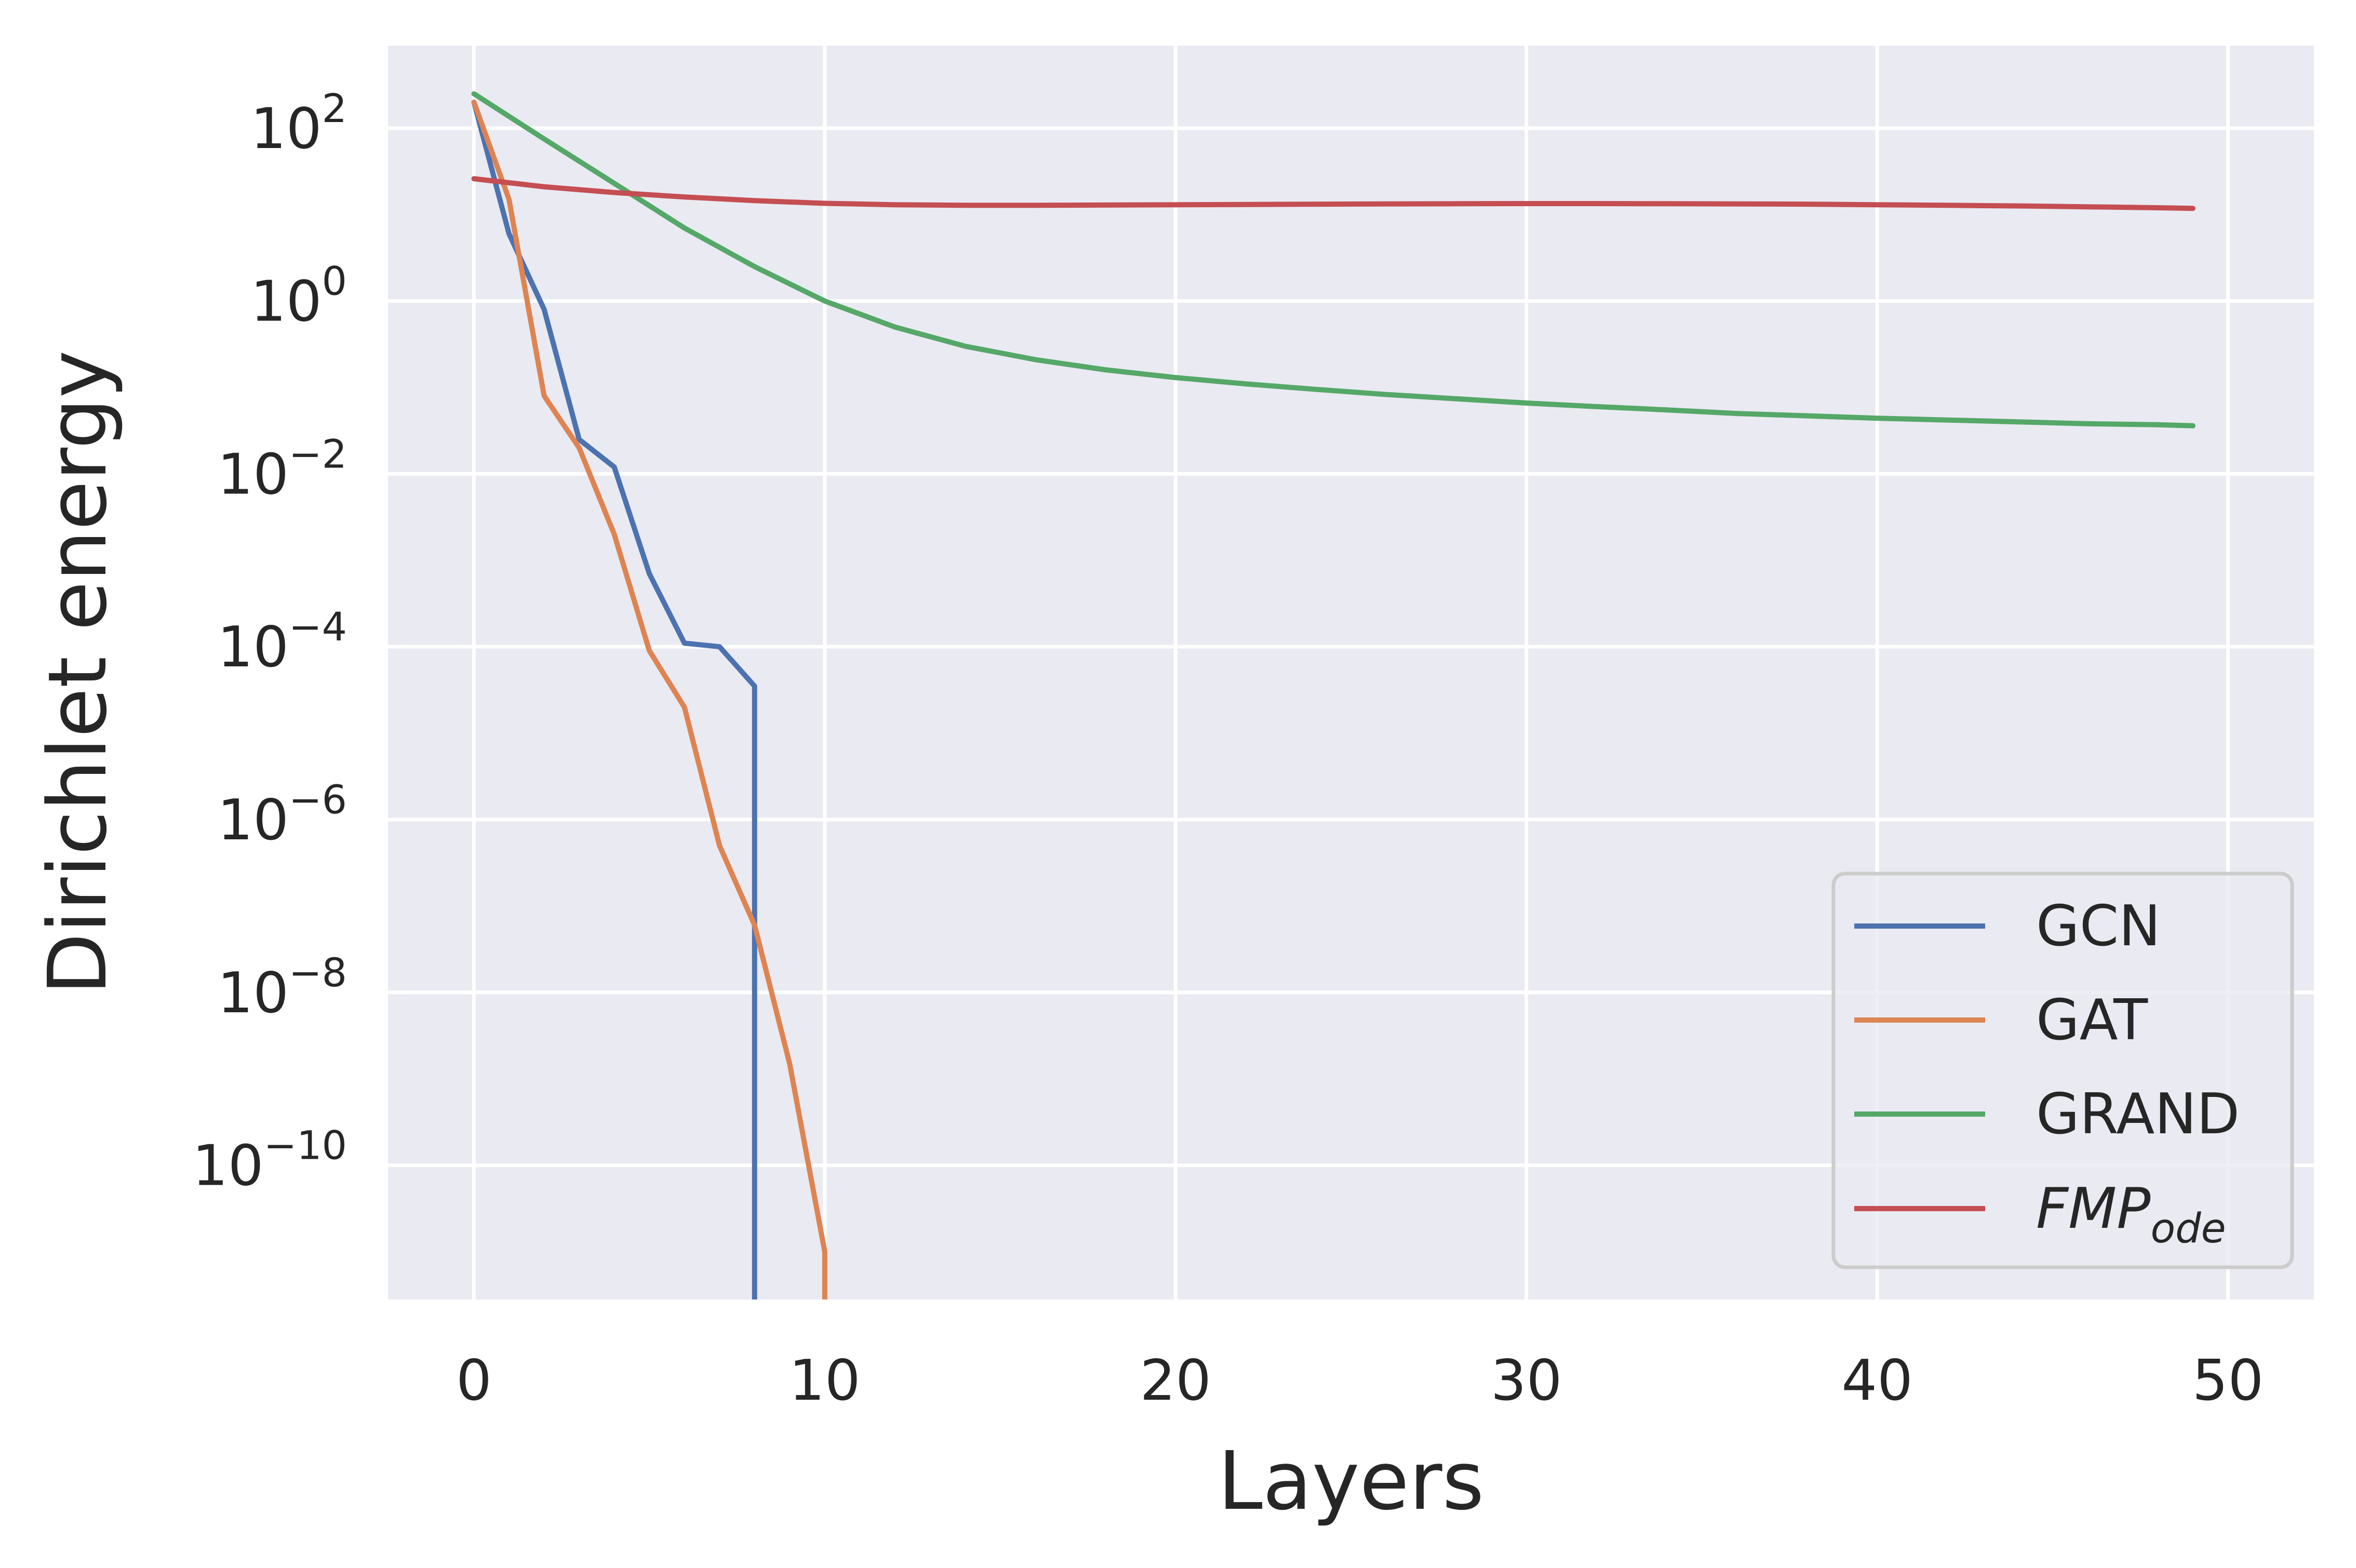  Describe the element at coordinates (335, 281) in the screenshot. I see `y-tick-exponent: 0` at that location.